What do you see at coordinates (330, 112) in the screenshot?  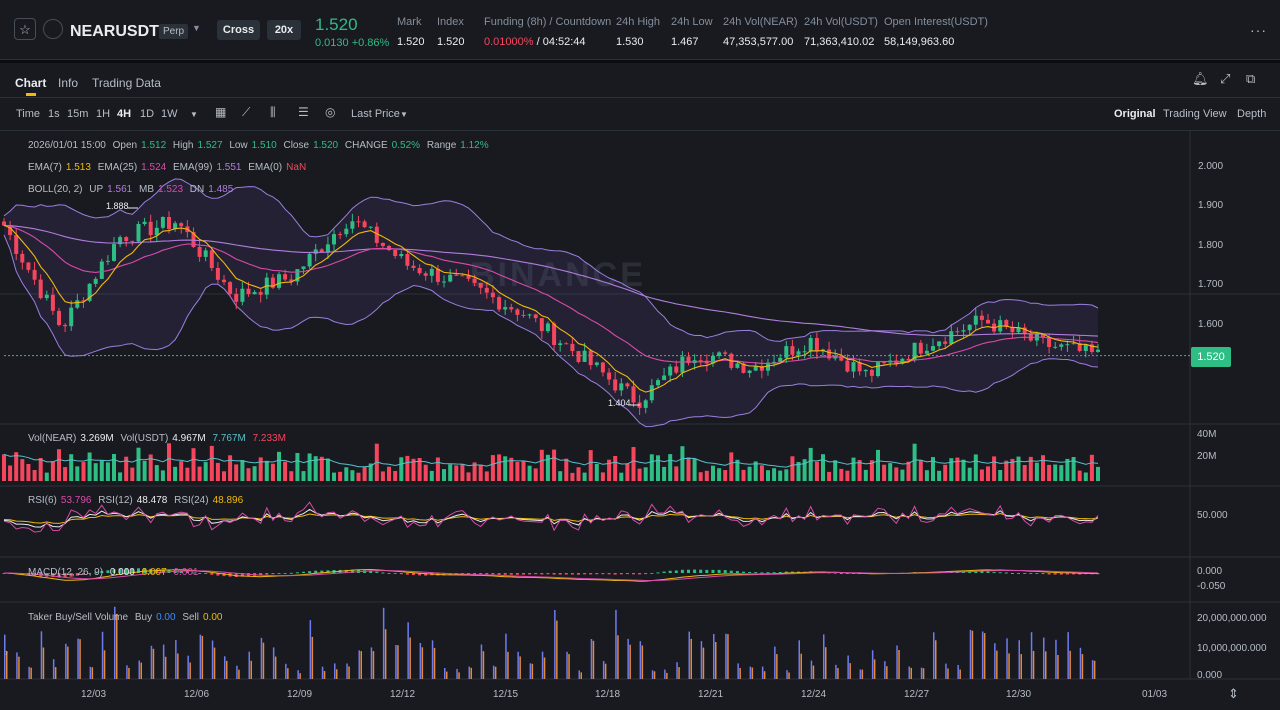 I see `target-icon: ◎` at bounding box center [330, 112].